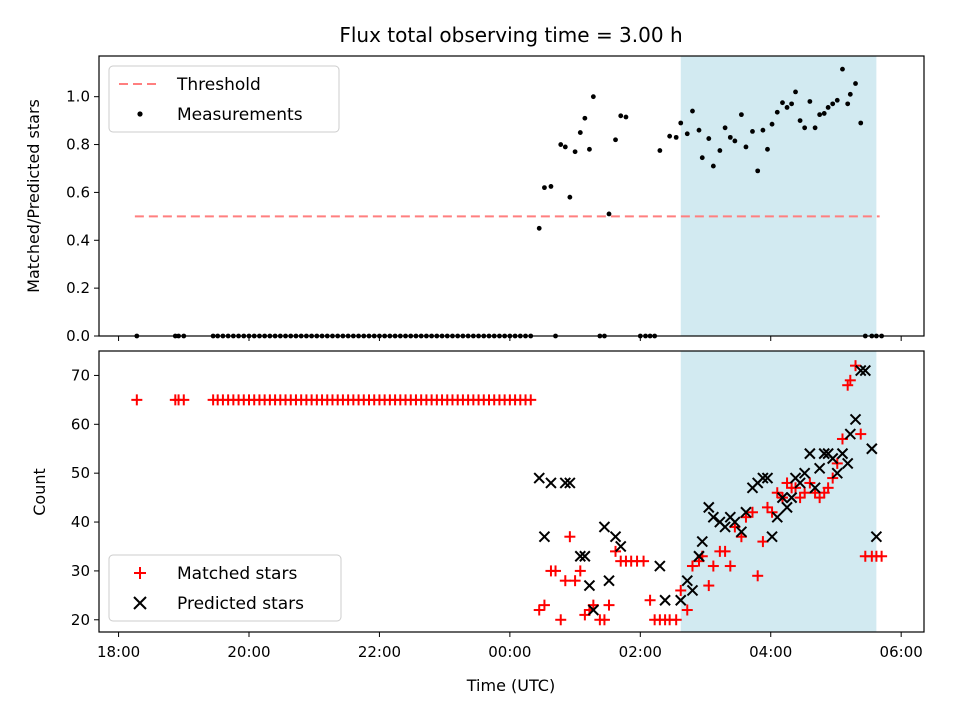 The image size is (960, 724). What do you see at coordinates (237, 574) in the screenshot?
I see `legend-matched-label: Matched stars` at bounding box center [237, 574].